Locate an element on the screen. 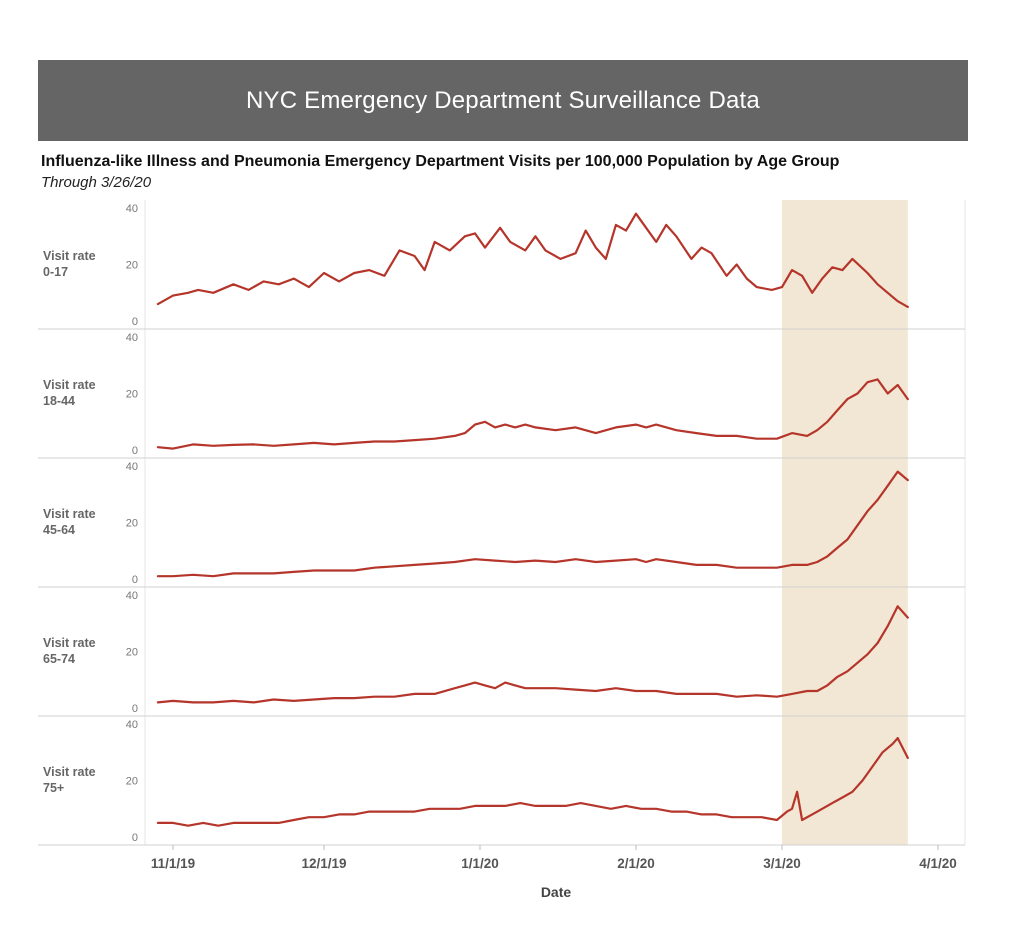 This screenshot has width=1024, height=928. panel-label-age-group: 18-44 is located at coordinates (59, 401).